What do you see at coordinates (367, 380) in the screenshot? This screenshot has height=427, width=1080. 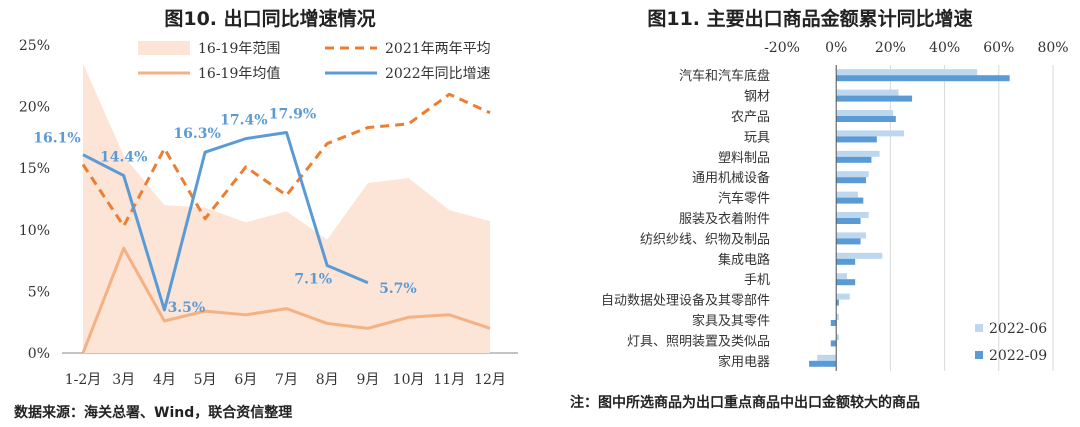 I see `x-tick-label: 9月` at bounding box center [367, 380].